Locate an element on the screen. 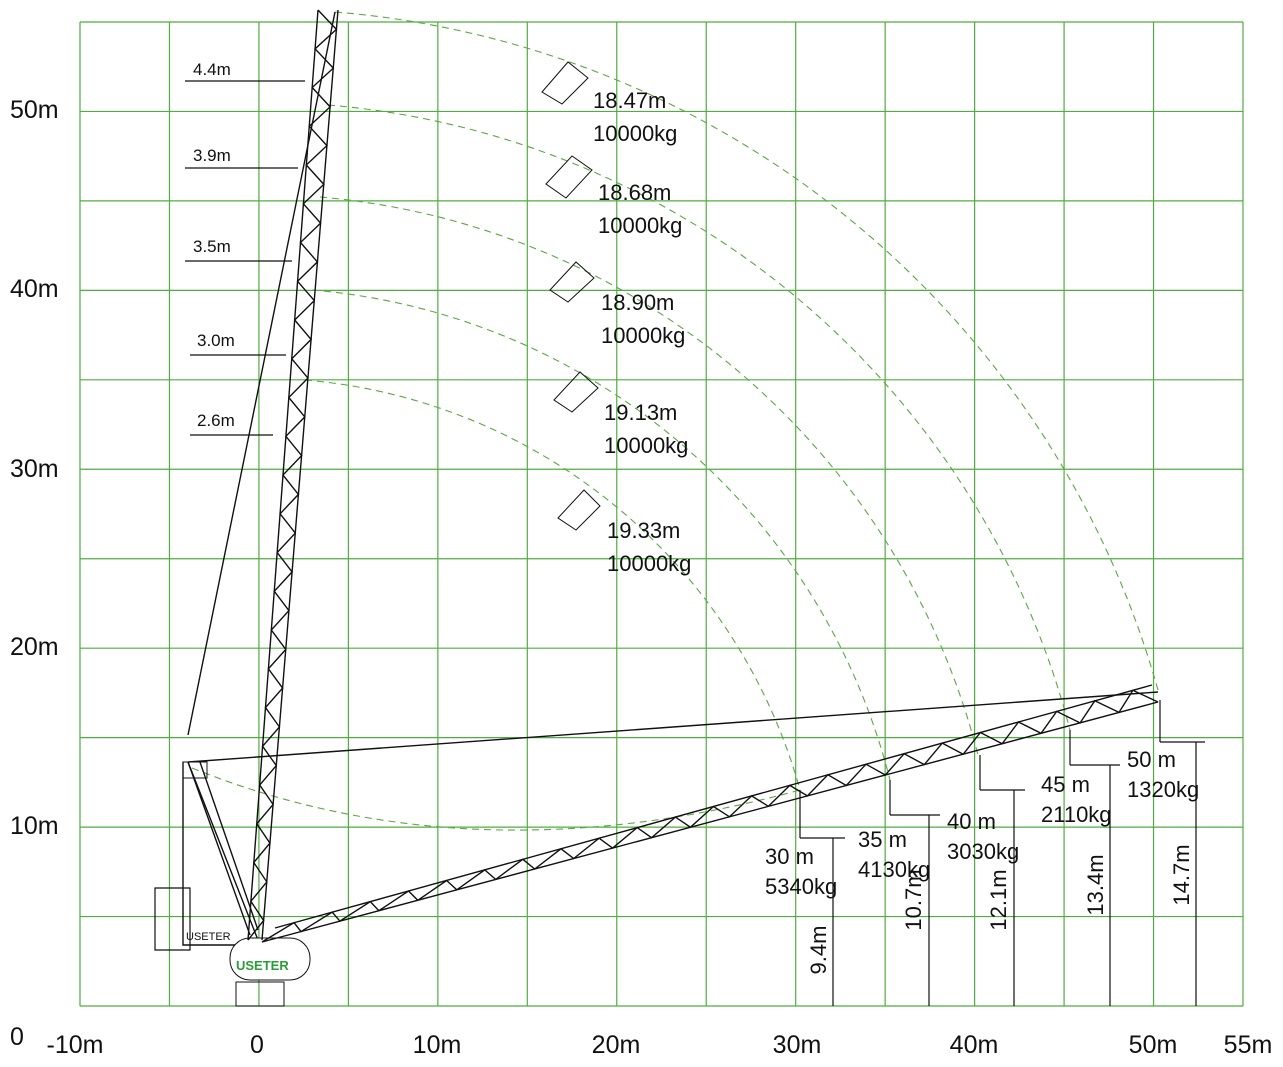 This screenshot has width=1283, height=1067. luffed-radius: 18.90m is located at coordinates (637, 302).